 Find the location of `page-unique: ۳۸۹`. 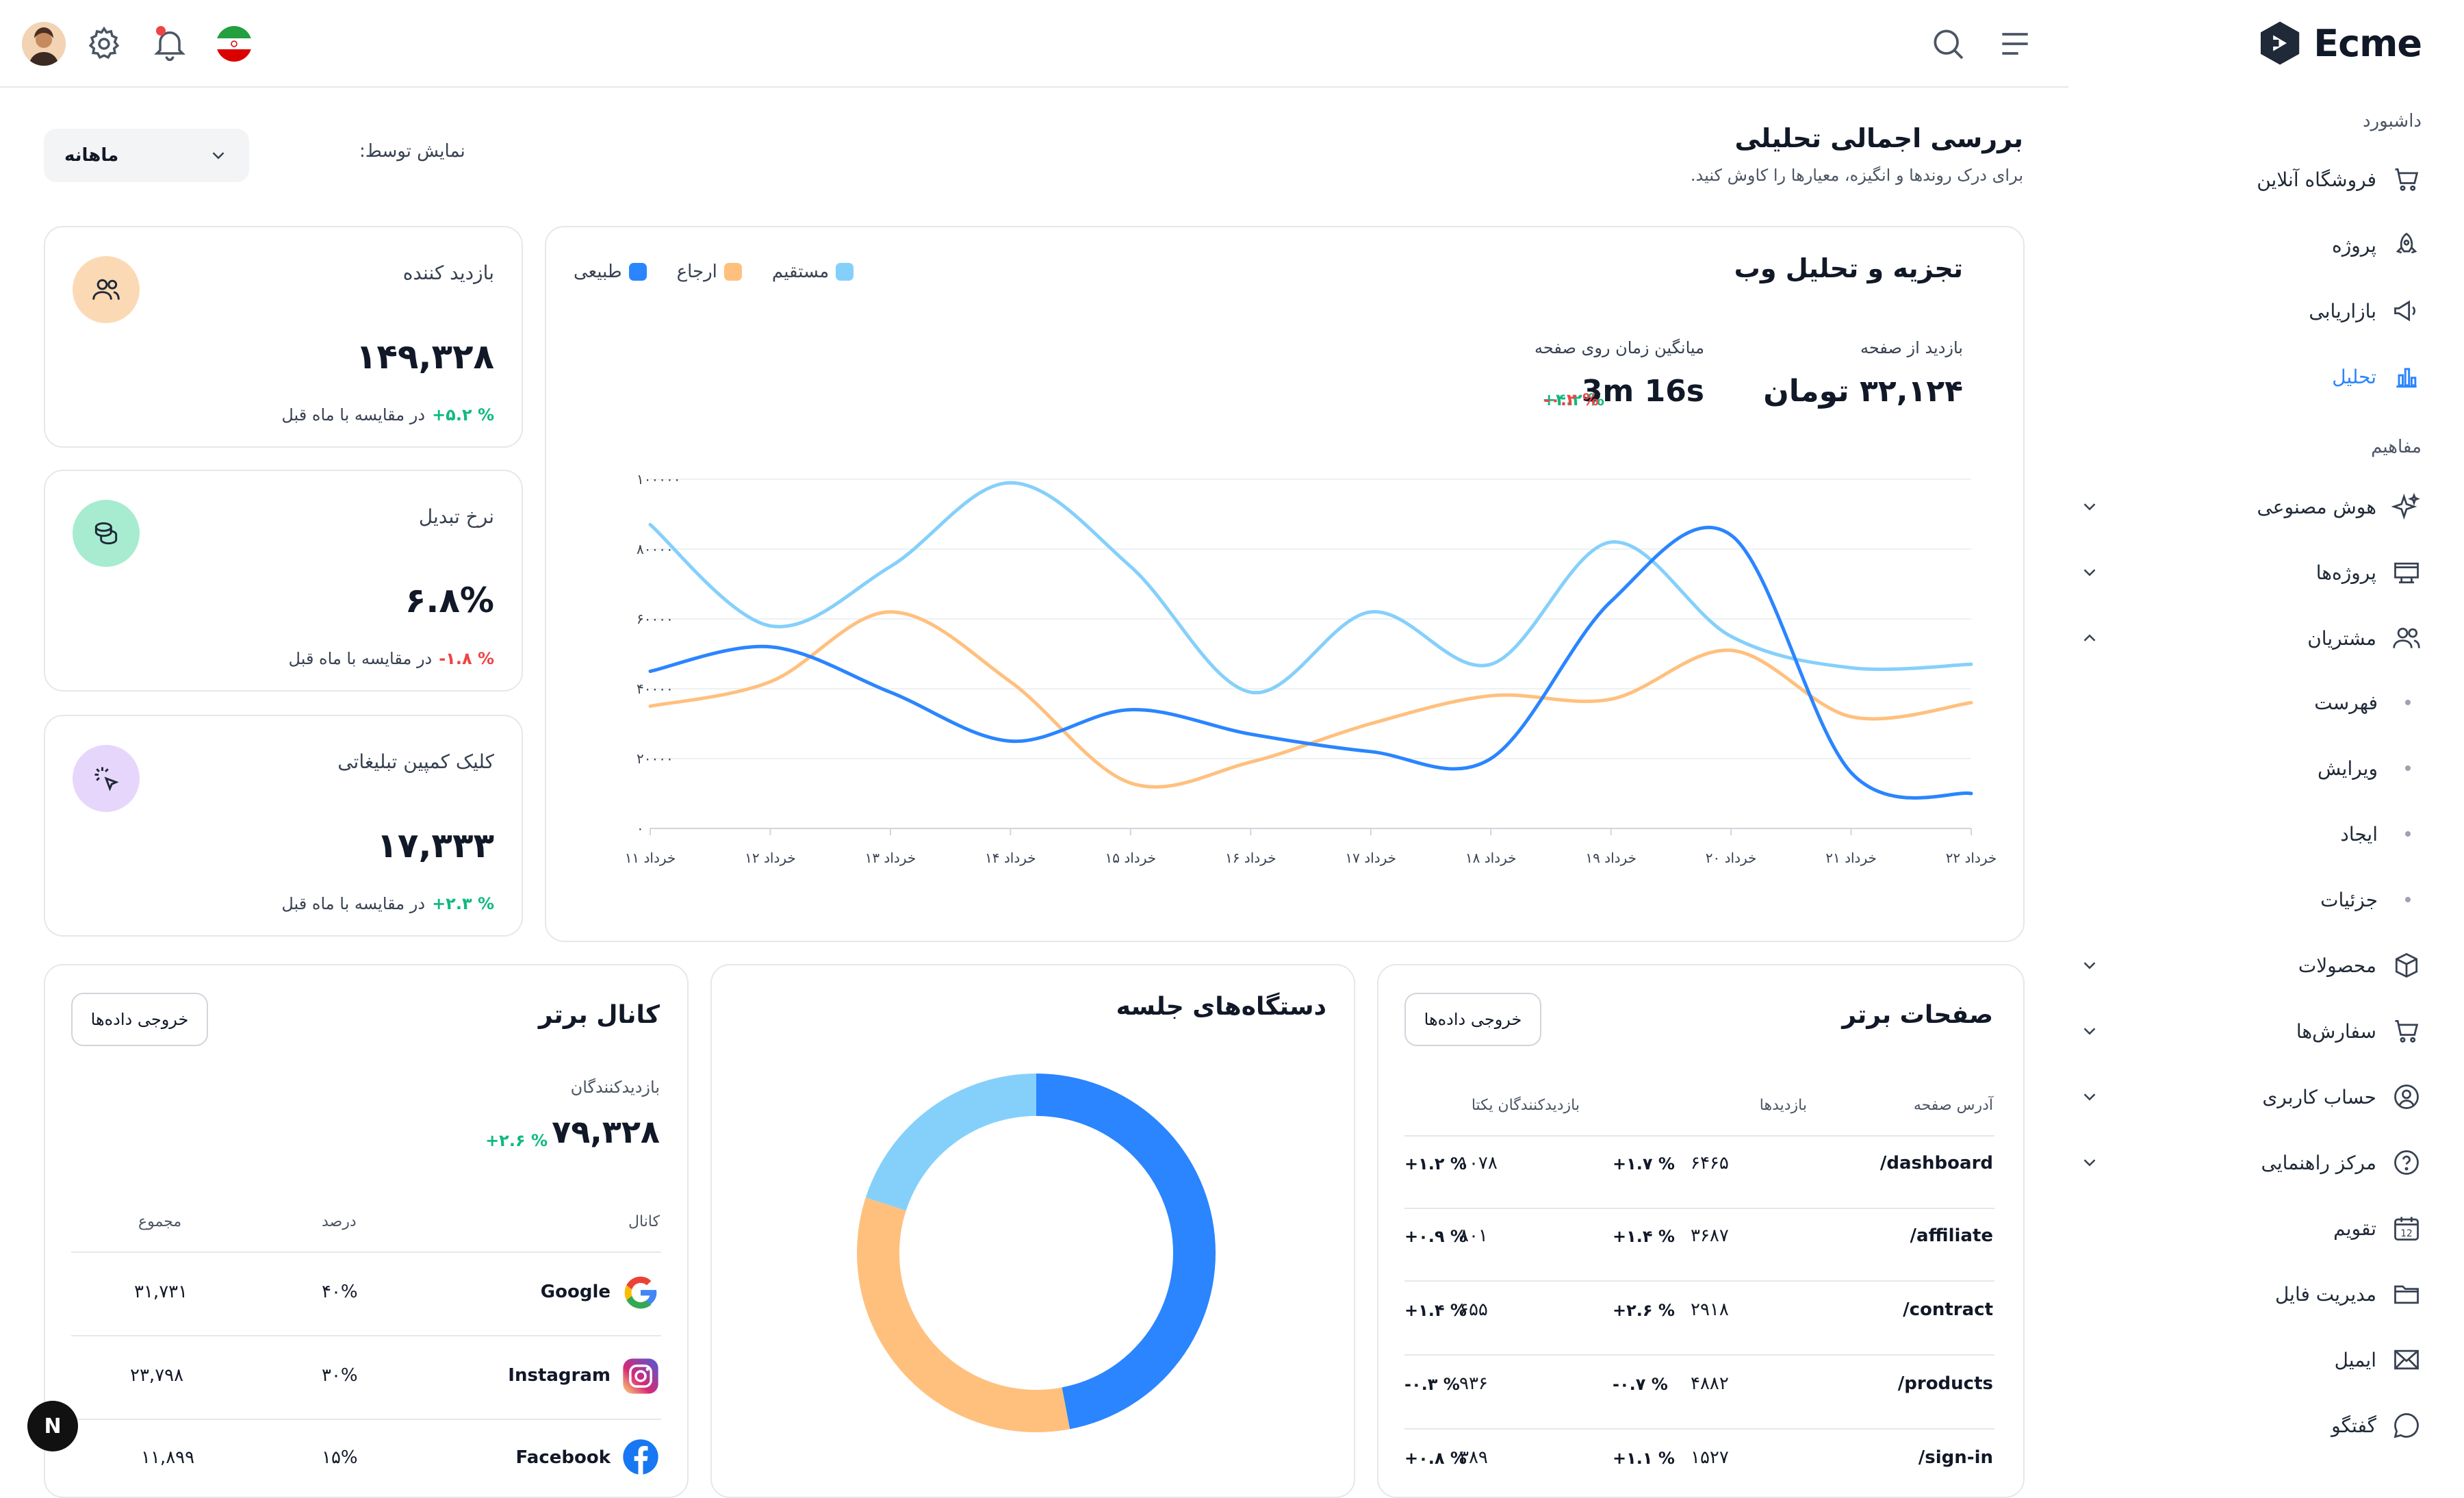

page-unique: ۳۸۹ is located at coordinates (1473, 1457).